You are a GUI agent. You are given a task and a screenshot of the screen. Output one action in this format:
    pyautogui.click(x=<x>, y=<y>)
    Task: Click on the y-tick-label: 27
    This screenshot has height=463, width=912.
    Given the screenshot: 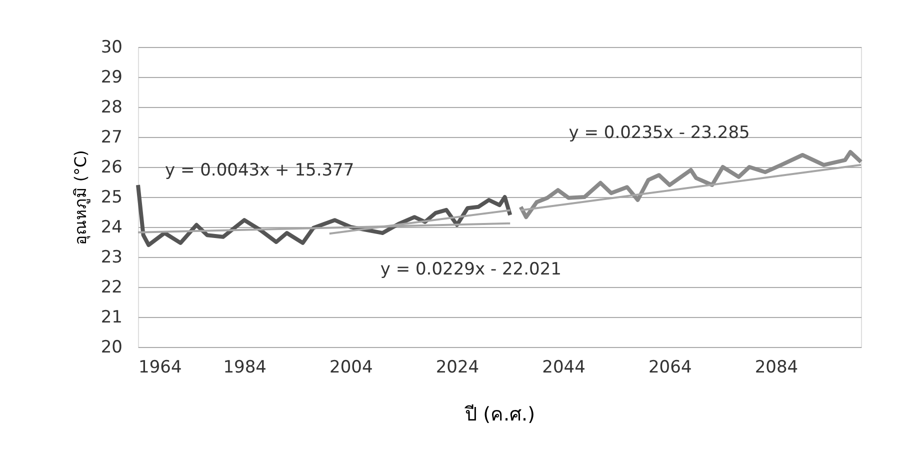 What is the action you would take?
    pyautogui.click(x=111, y=138)
    